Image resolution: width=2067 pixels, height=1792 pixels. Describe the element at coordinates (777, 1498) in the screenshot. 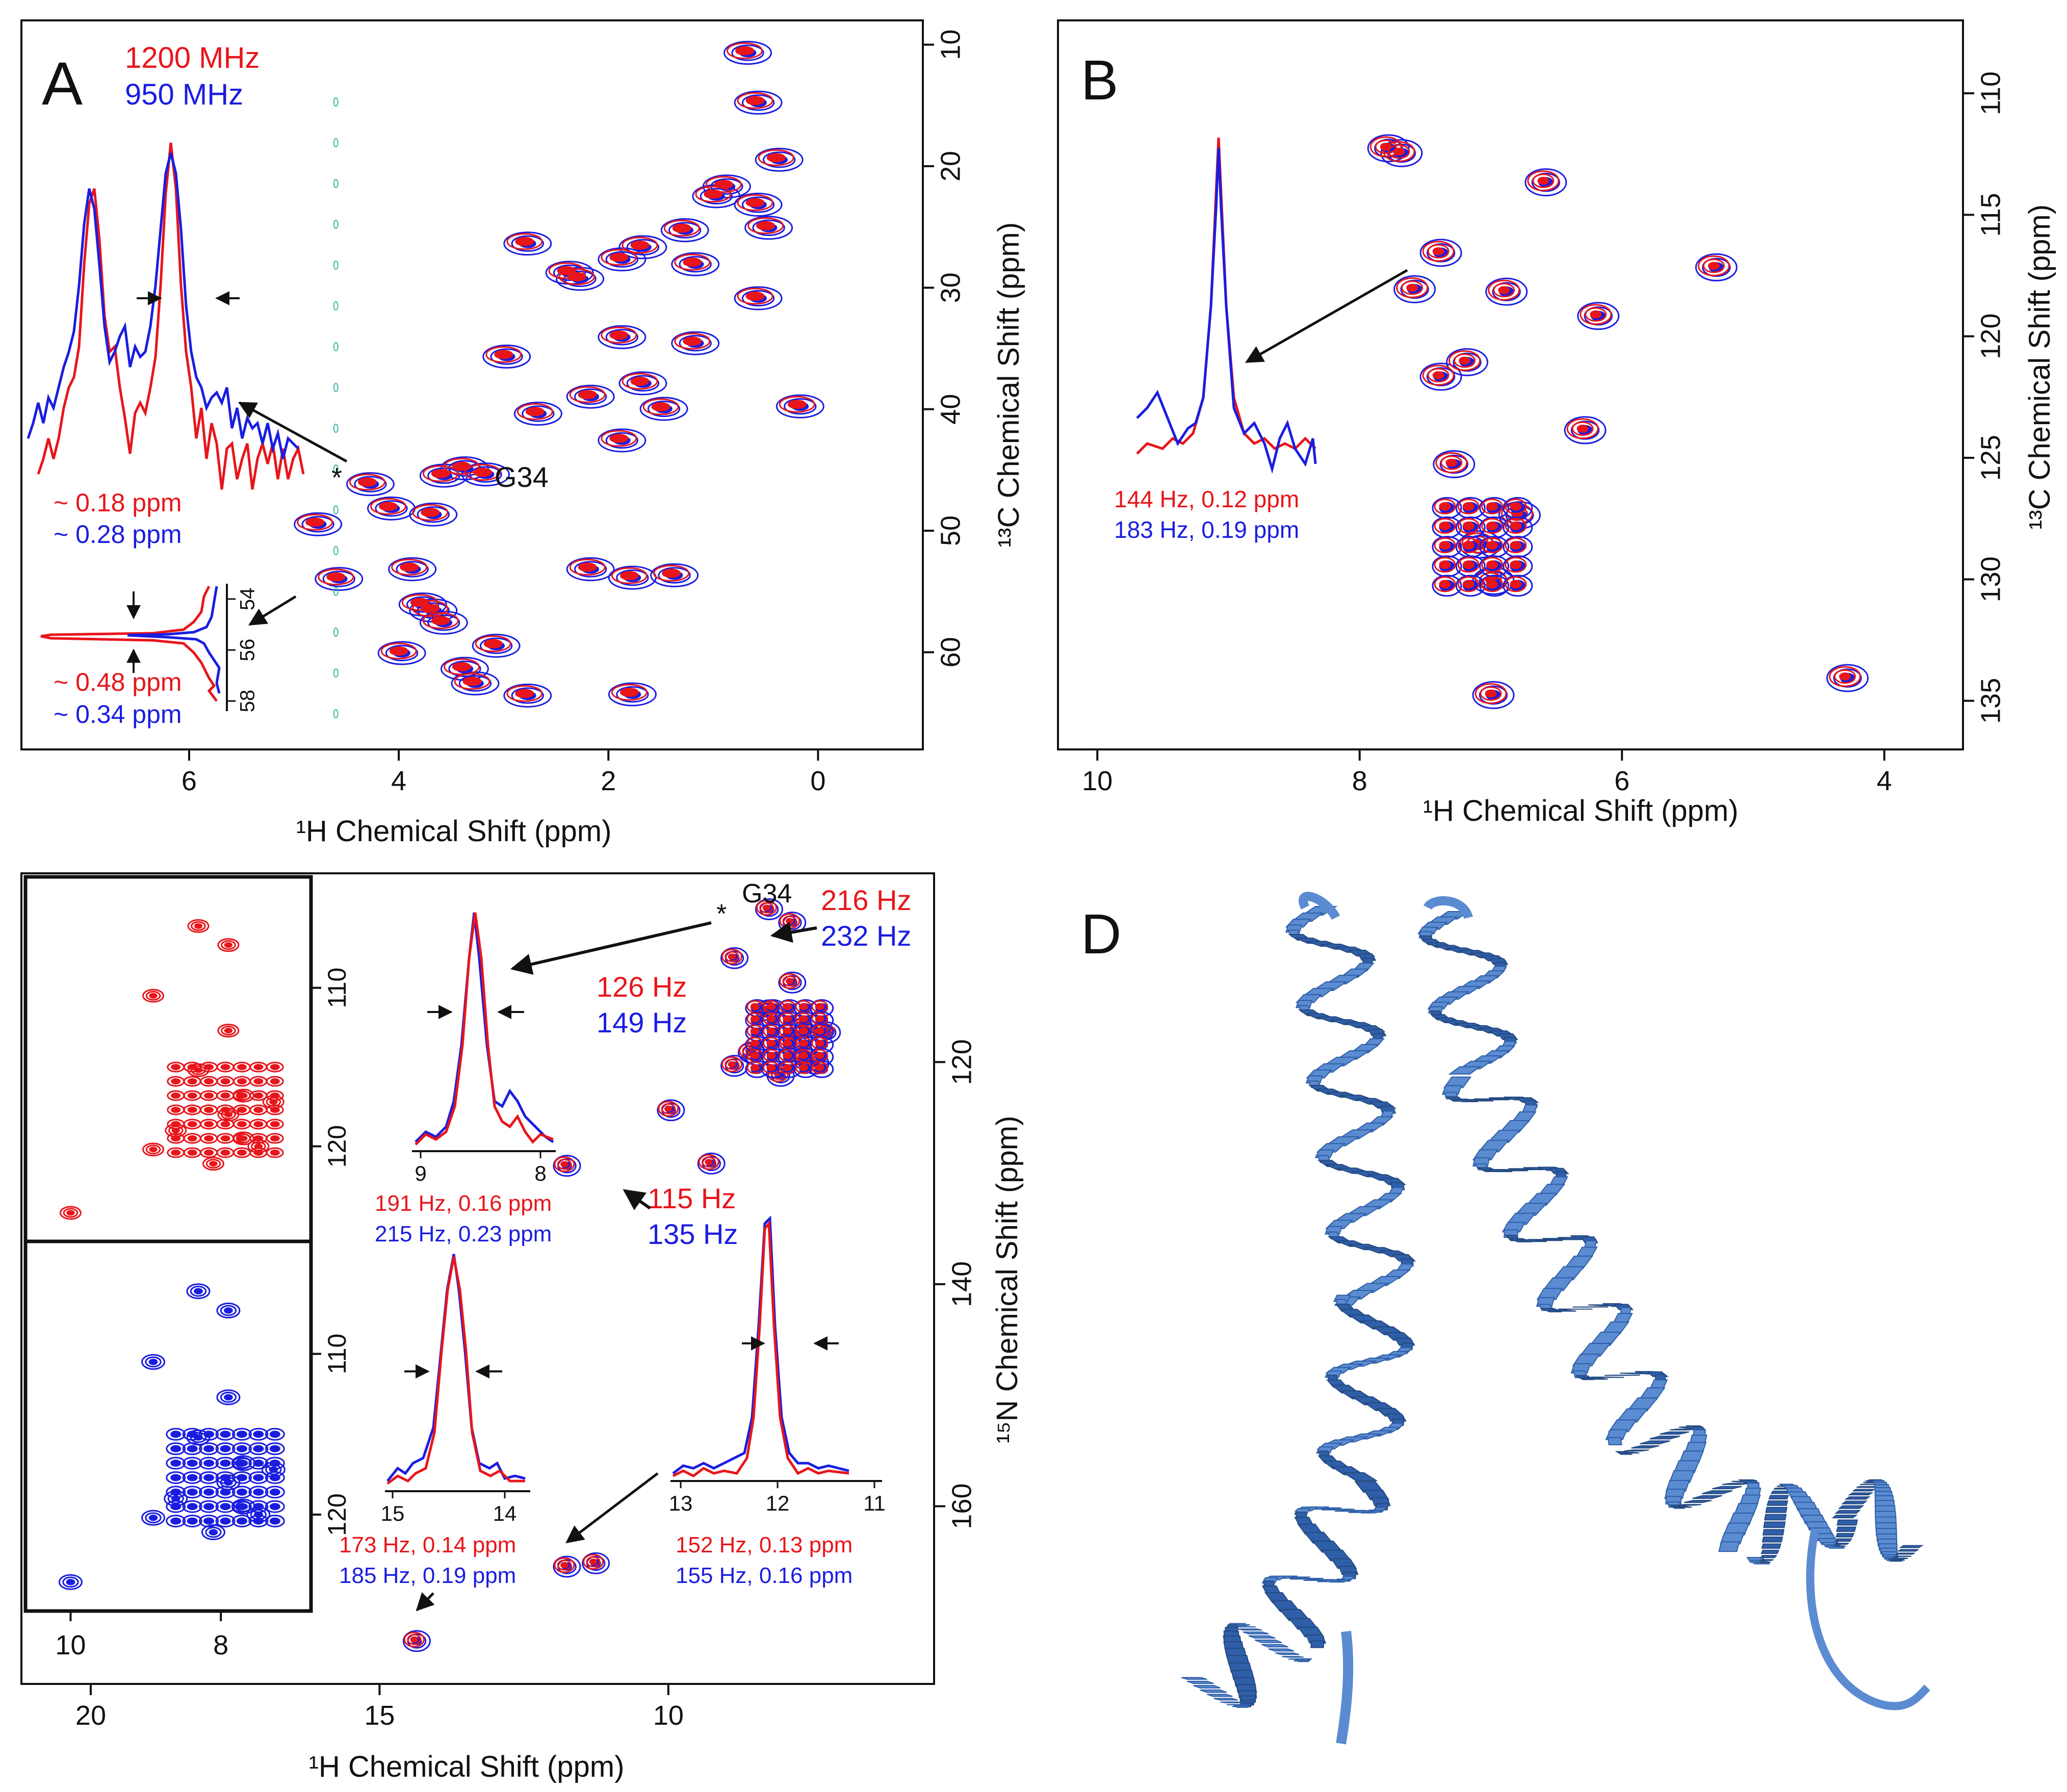

I see `inset-c3-ticks: 13 12 11` at that location.